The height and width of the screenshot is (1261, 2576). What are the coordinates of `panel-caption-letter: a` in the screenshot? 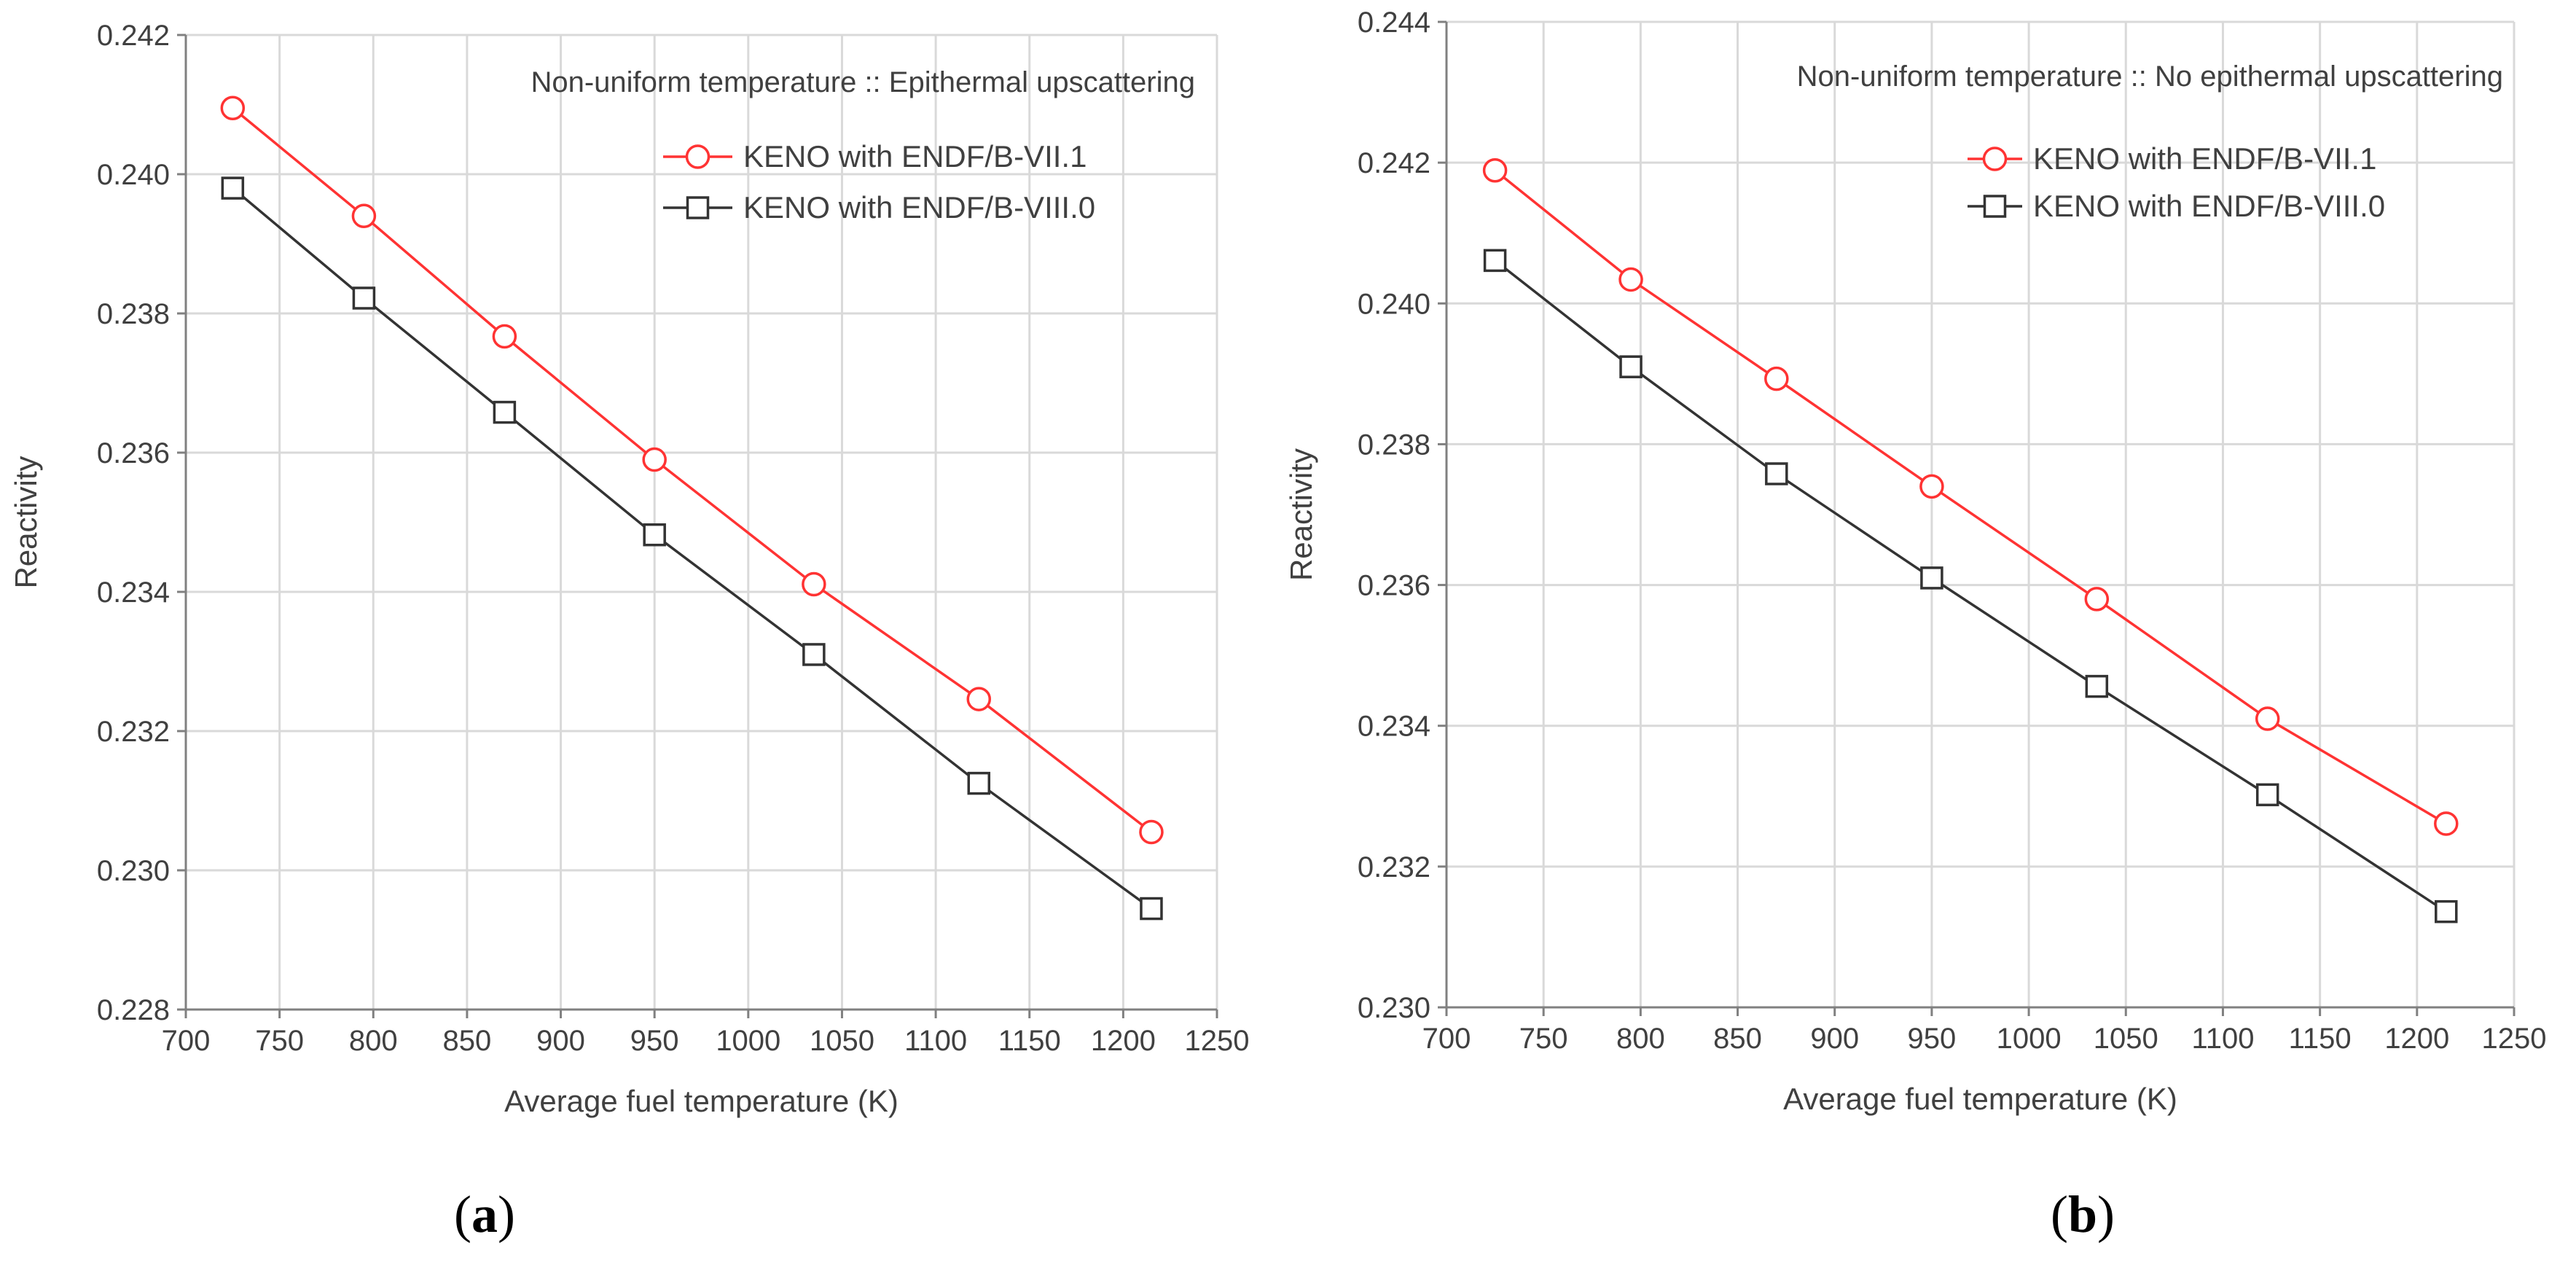 It's located at (484, 1214).